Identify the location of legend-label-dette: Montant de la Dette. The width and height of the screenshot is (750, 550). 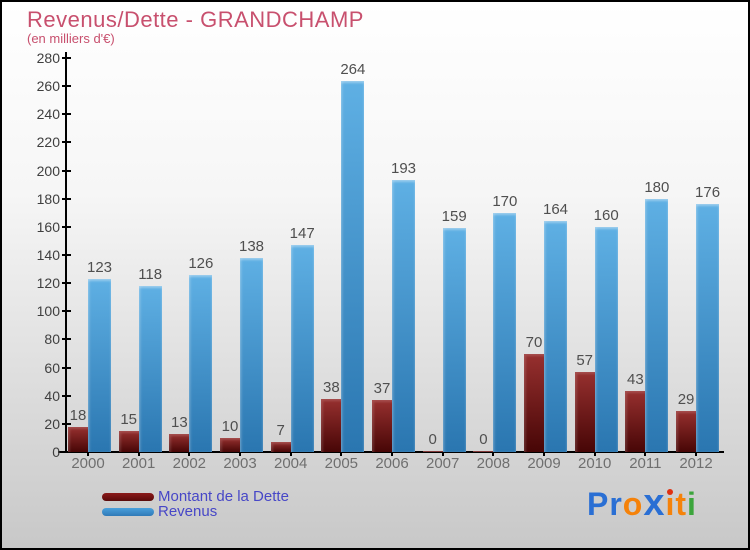
(223, 496).